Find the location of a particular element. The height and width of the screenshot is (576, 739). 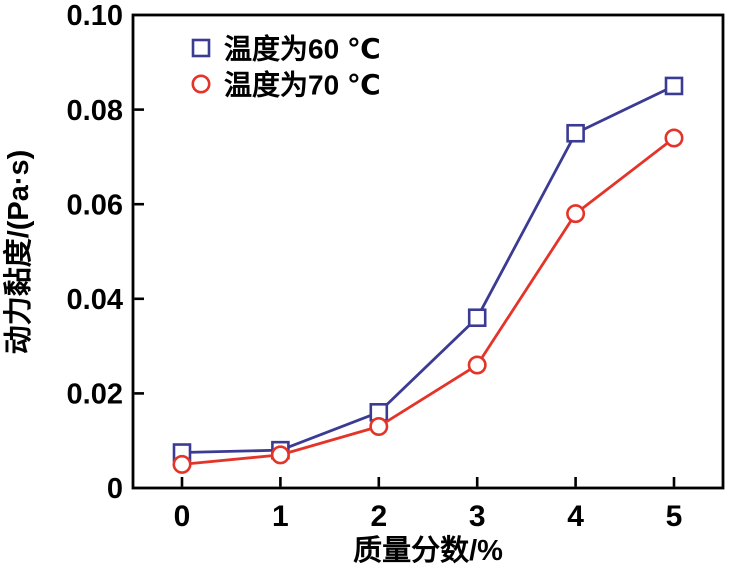

legend-label-1: 温度为70 ℃ is located at coordinates (302, 84).